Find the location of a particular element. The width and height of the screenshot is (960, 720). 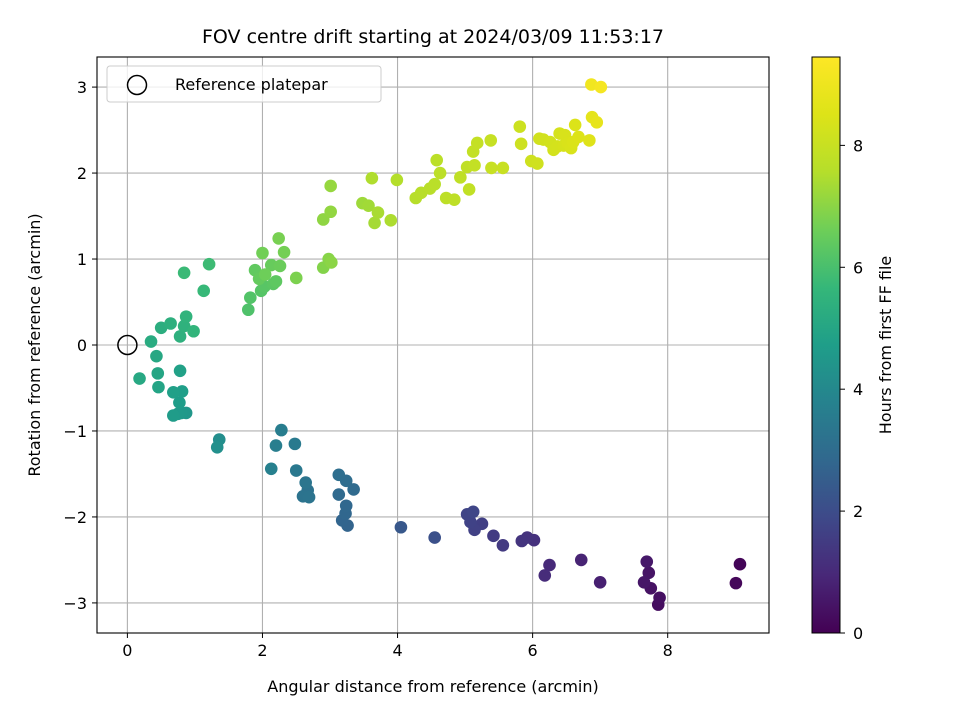

y-tick-label: 0 is located at coordinates (82, 345).